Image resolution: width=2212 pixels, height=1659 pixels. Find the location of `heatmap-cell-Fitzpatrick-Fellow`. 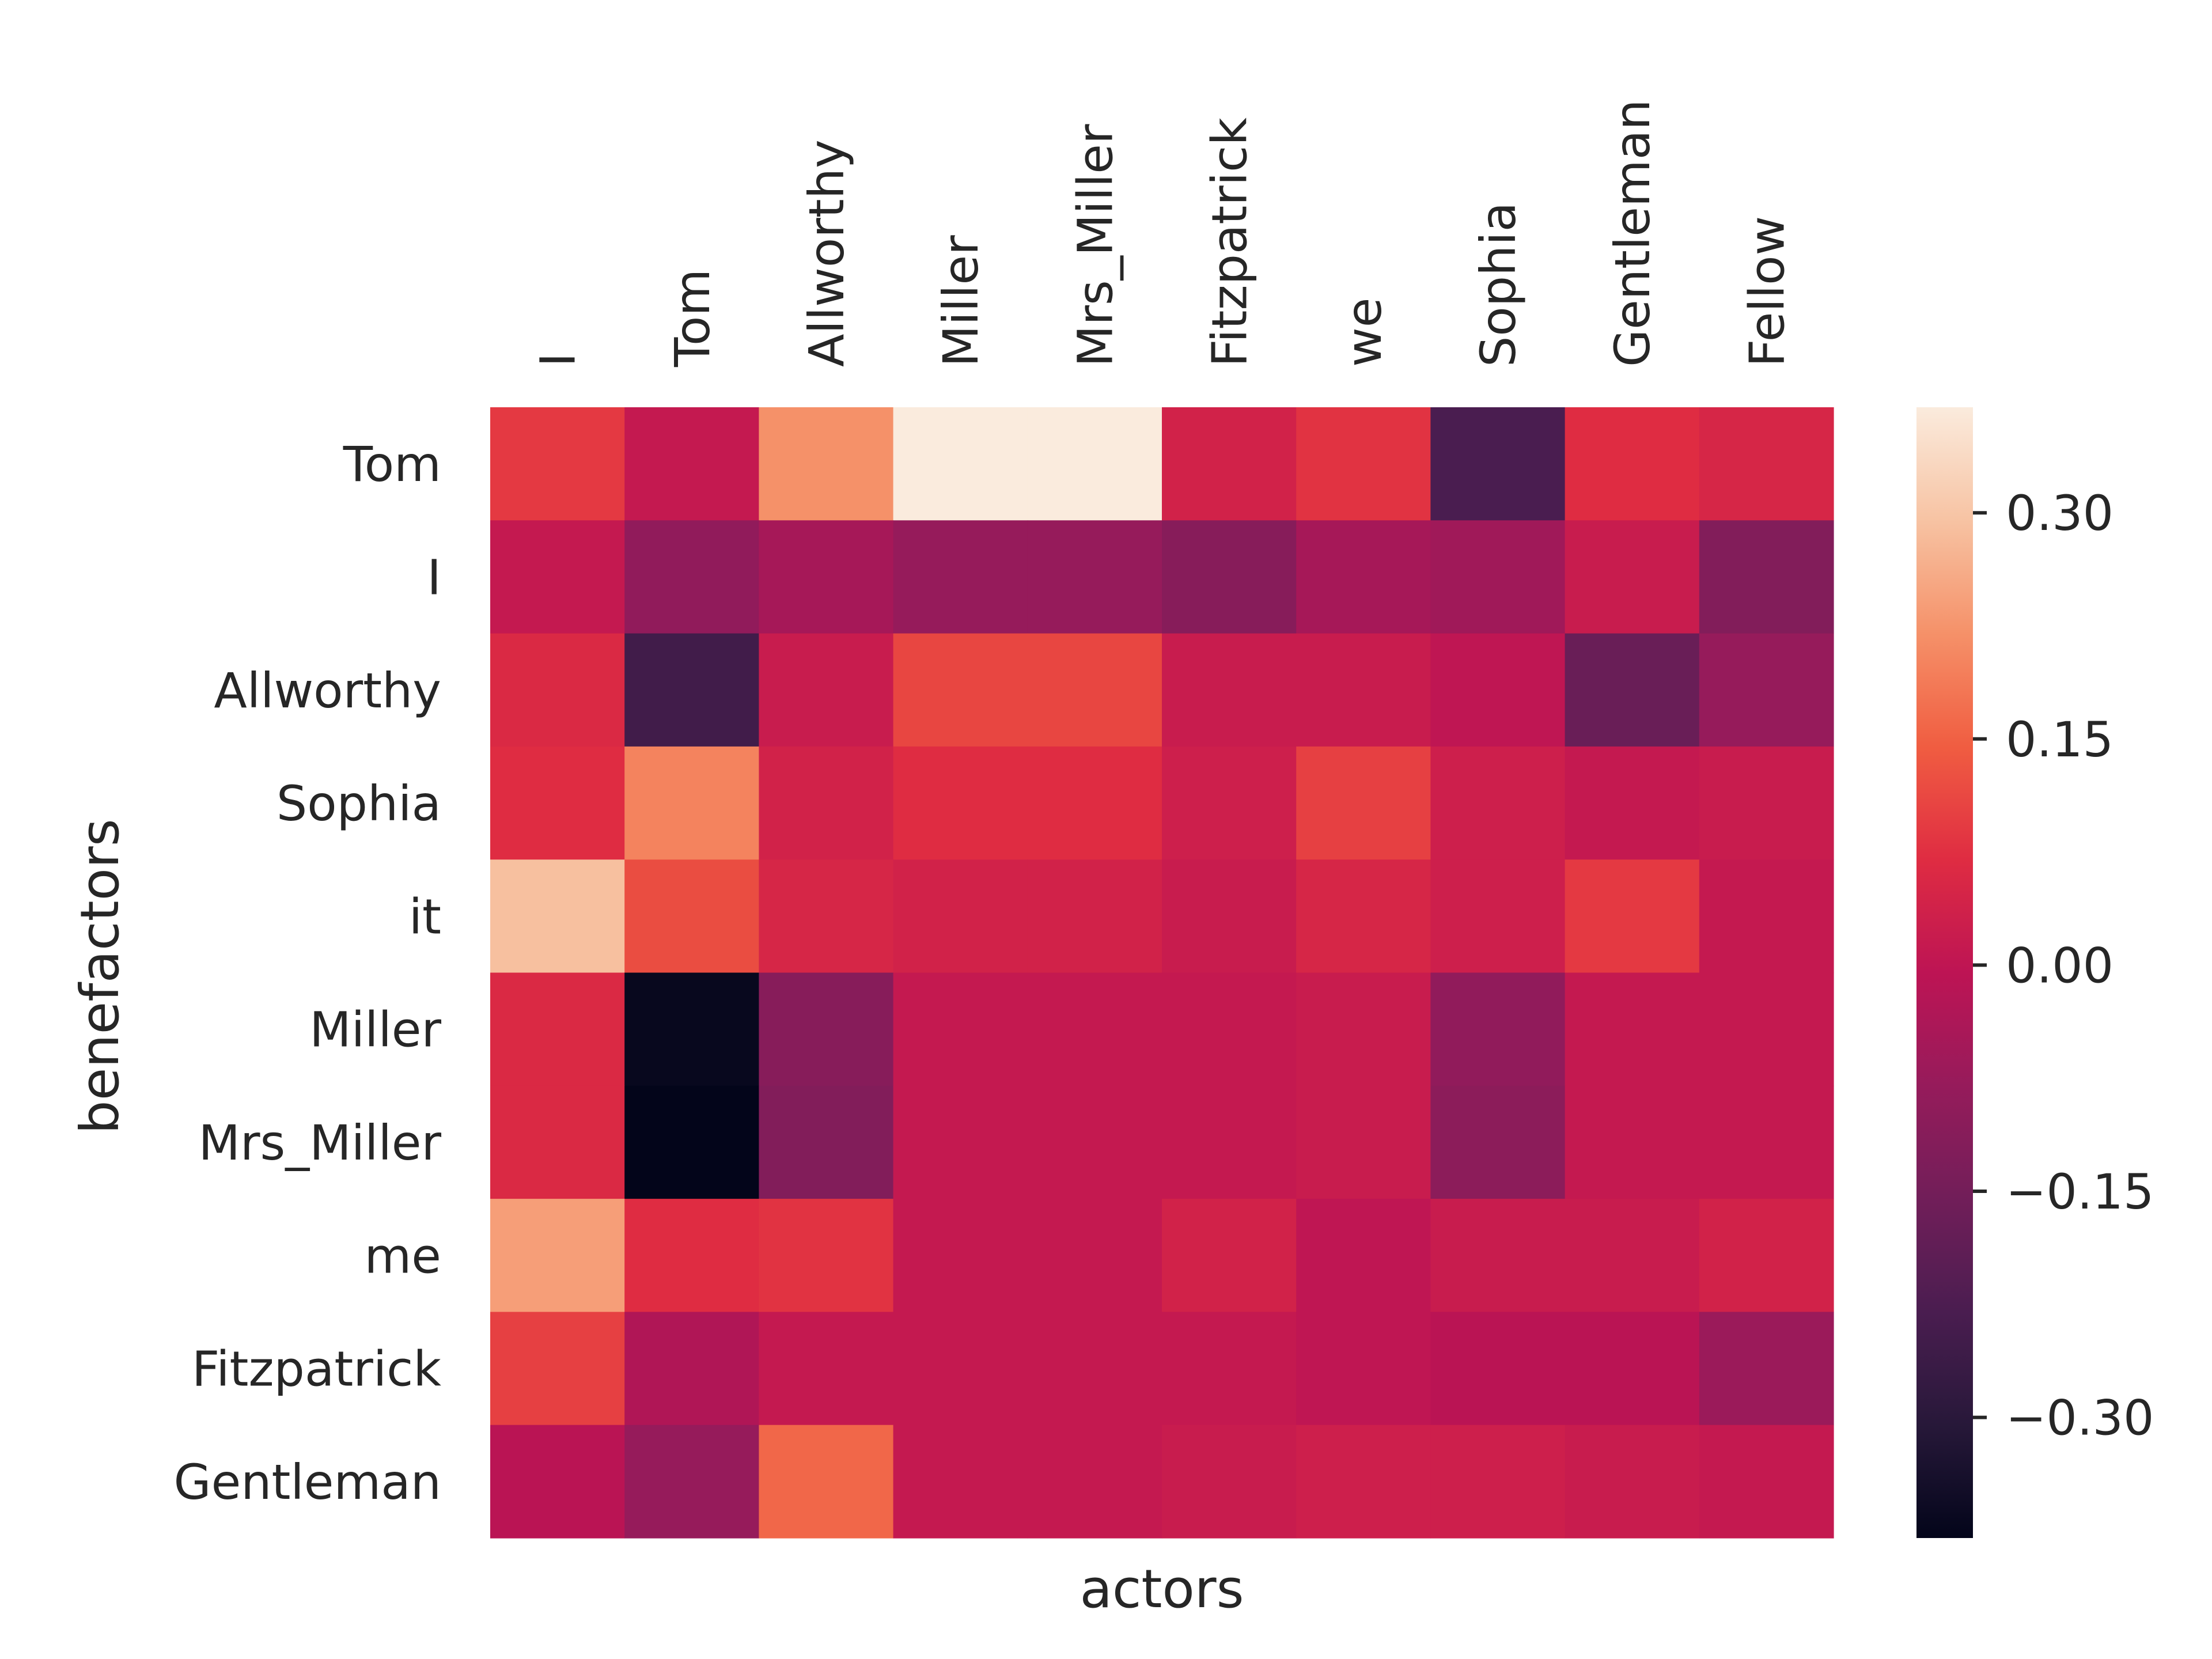

heatmap-cell-Fitzpatrick-Fellow is located at coordinates (1766, 1369).